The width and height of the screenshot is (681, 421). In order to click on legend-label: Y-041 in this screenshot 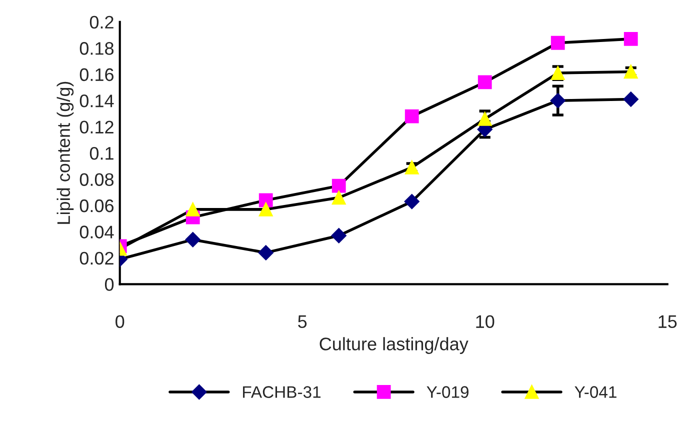, I will do `click(595, 392)`.